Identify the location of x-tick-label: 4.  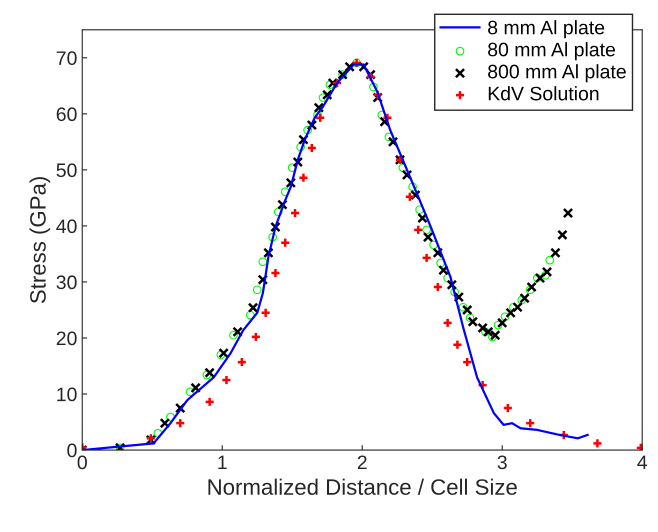
(642, 463).